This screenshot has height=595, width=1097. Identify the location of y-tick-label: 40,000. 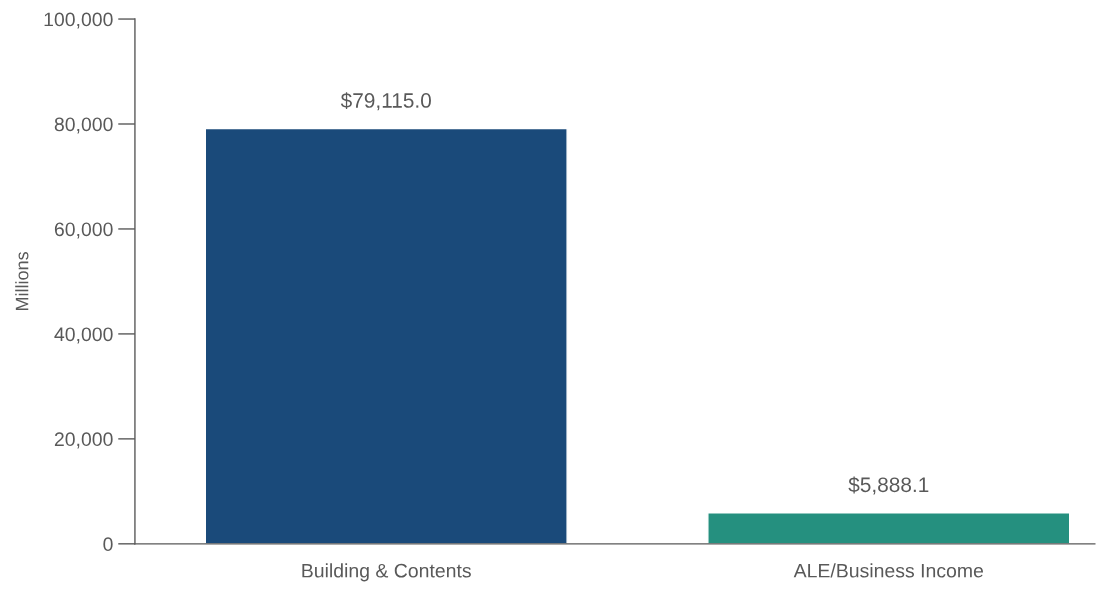
(83, 335).